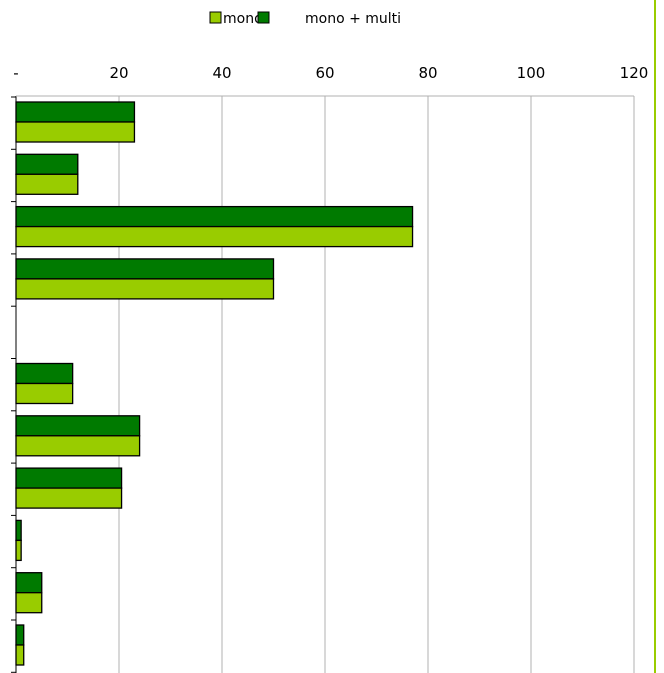 The width and height of the screenshot is (664, 673). Describe the element at coordinates (634, 73) in the screenshot. I see `x-tick-label: 120` at that location.